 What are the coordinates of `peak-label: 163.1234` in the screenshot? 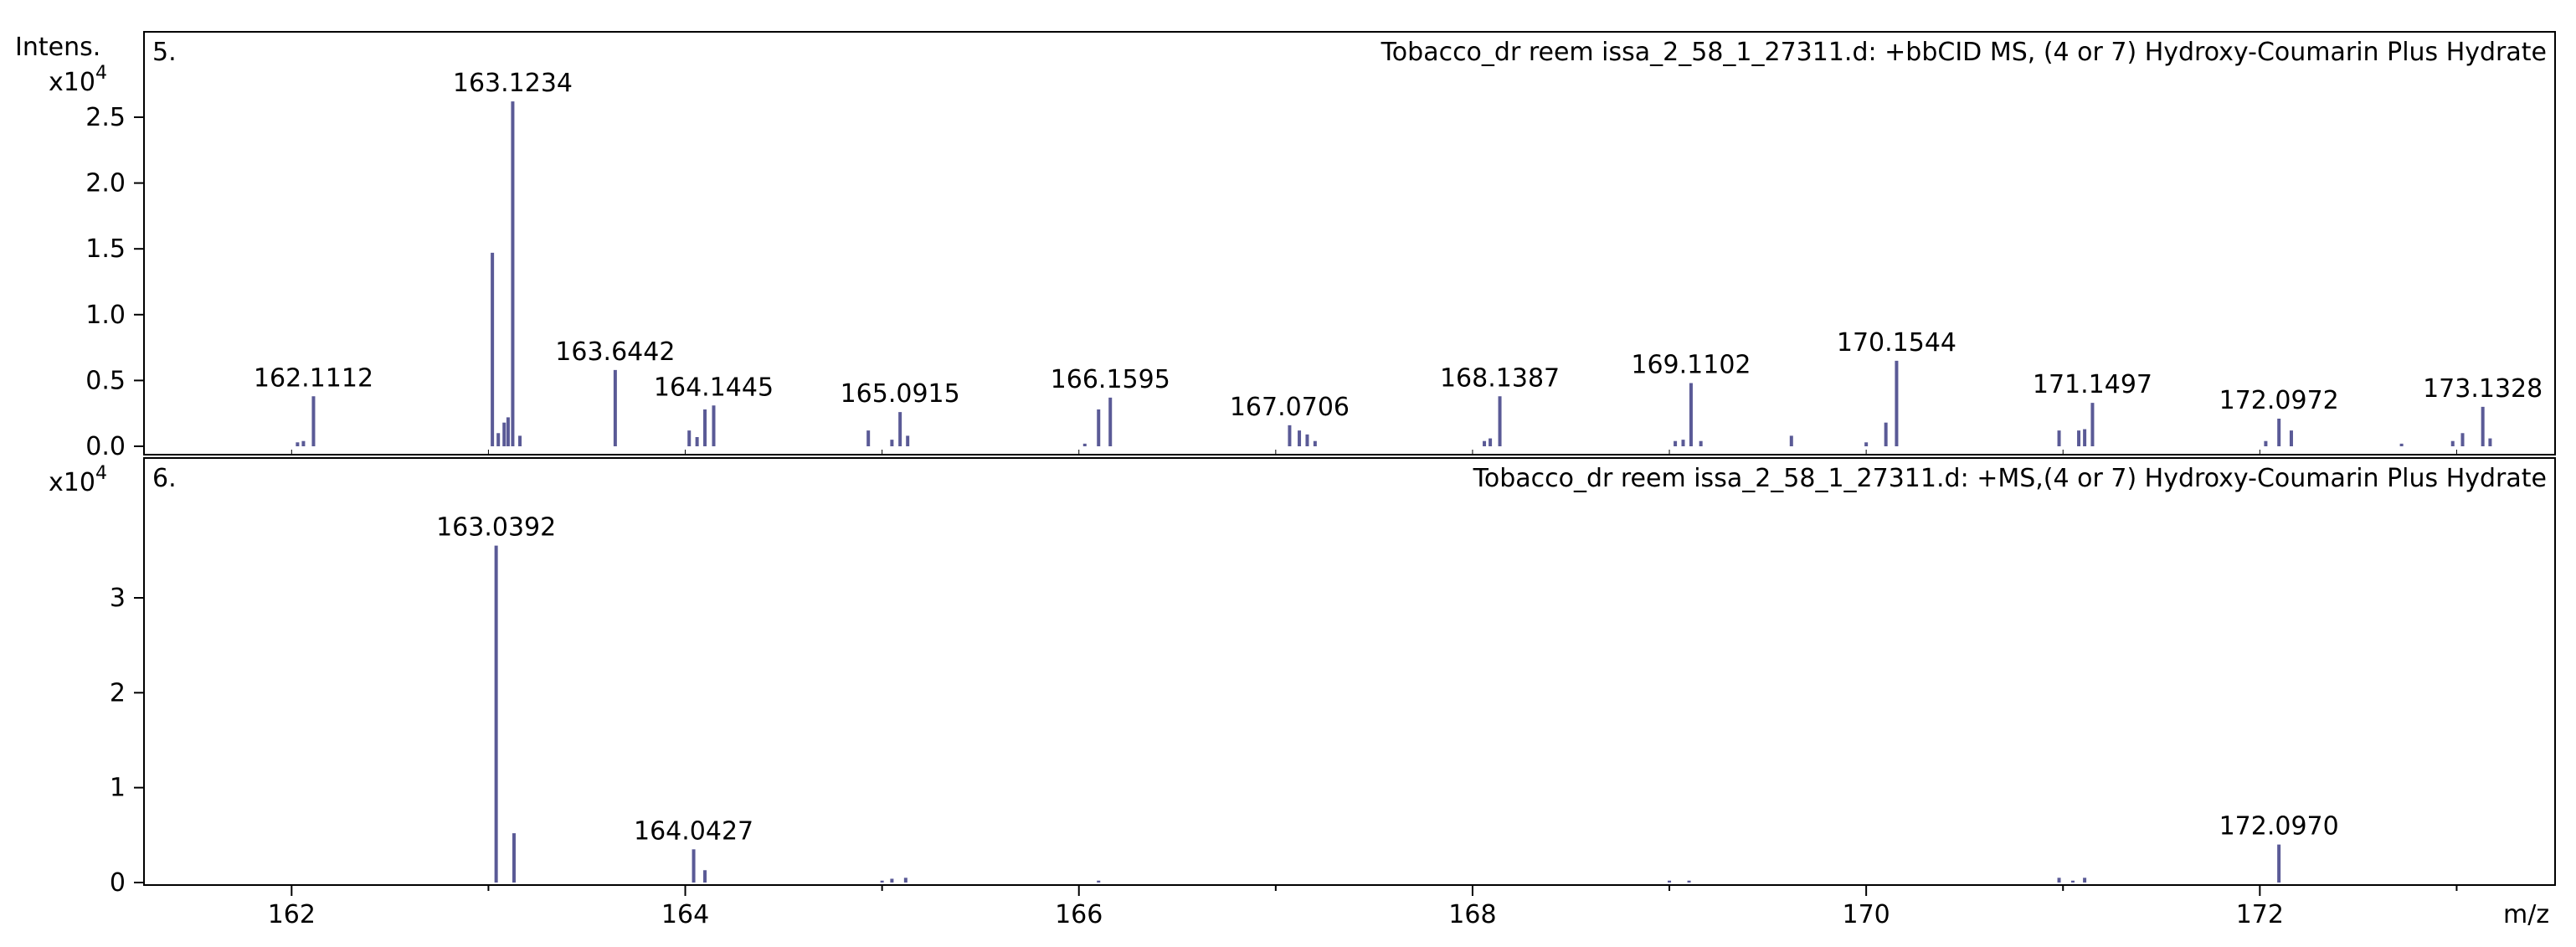 It's located at (513, 83).